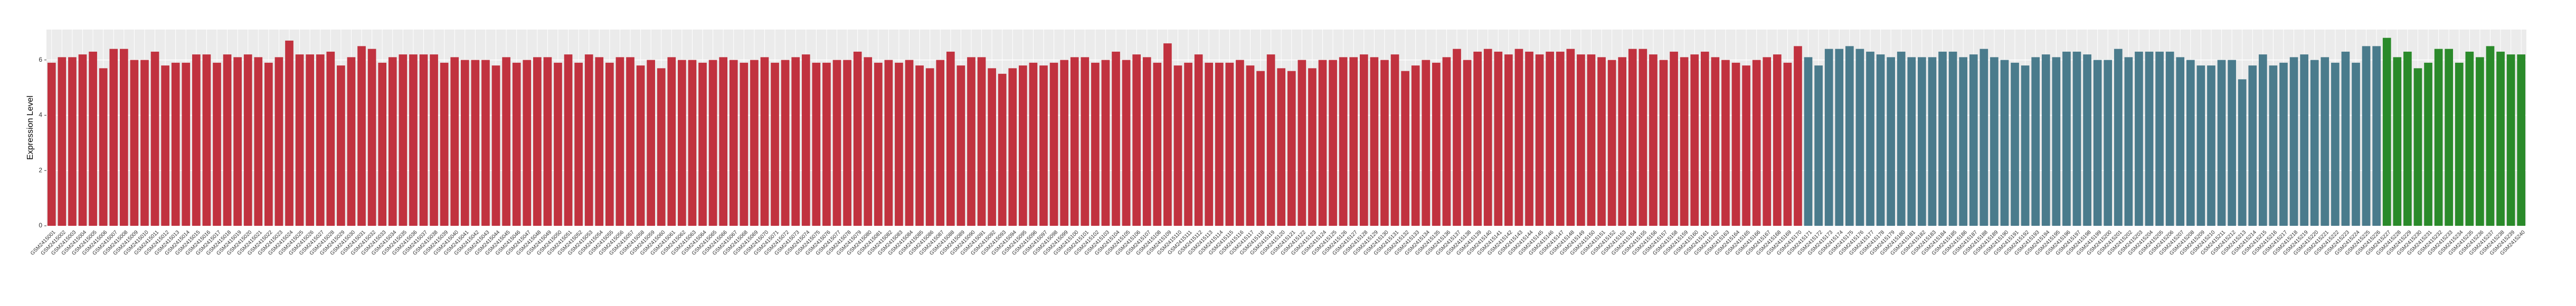 The height and width of the screenshot is (306, 2576). What do you see at coordinates (30, 128) in the screenshot?
I see `y-axis-label: Expression Level` at bounding box center [30, 128].